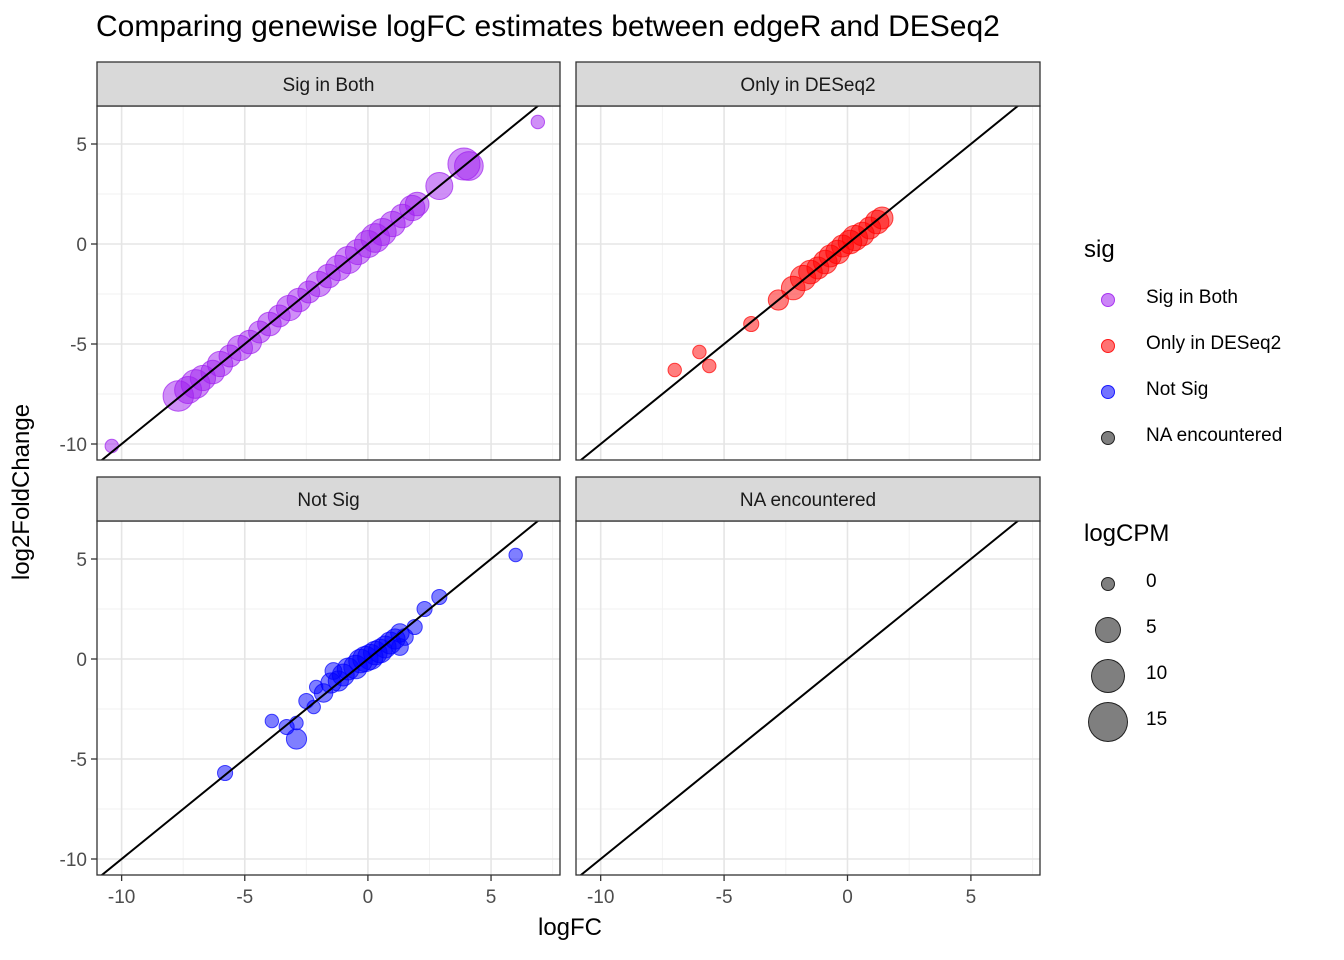 The width and height of the screenshot is (1344, 960). Describe the element at coordinates (1192, 297) in the screenshot. I see `legend-label-sig-in-both: Sig in Both` at that location.